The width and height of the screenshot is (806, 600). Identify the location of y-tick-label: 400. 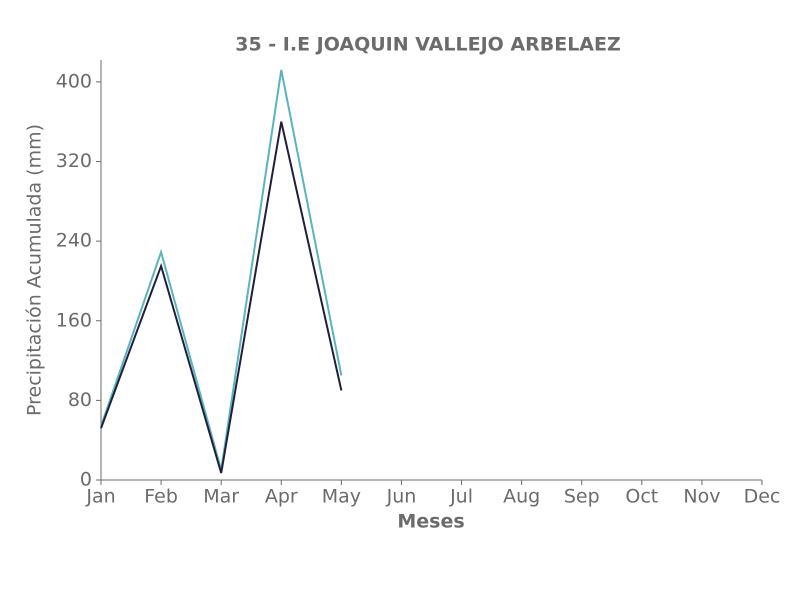
(74, 81).